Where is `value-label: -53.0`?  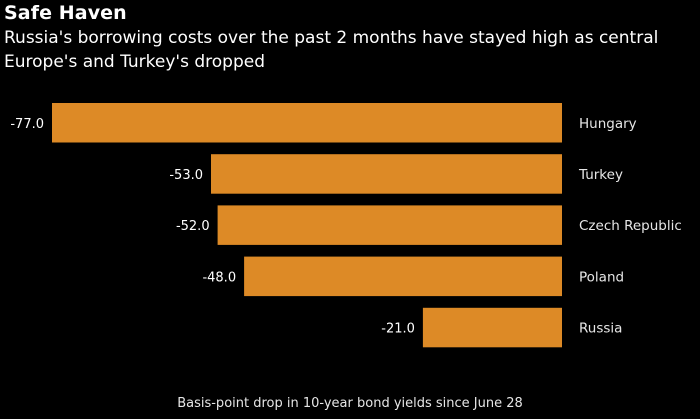
value-label: -53.0 is located at coordinates (186, 175).